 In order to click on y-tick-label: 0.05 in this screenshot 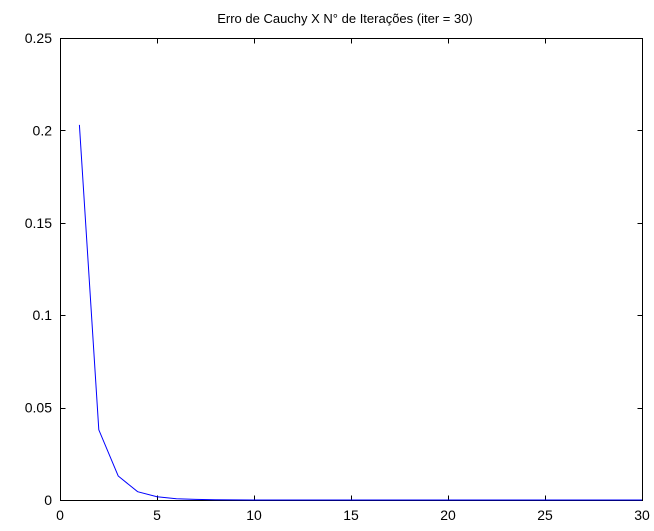, I will do `click(38, 408)`.